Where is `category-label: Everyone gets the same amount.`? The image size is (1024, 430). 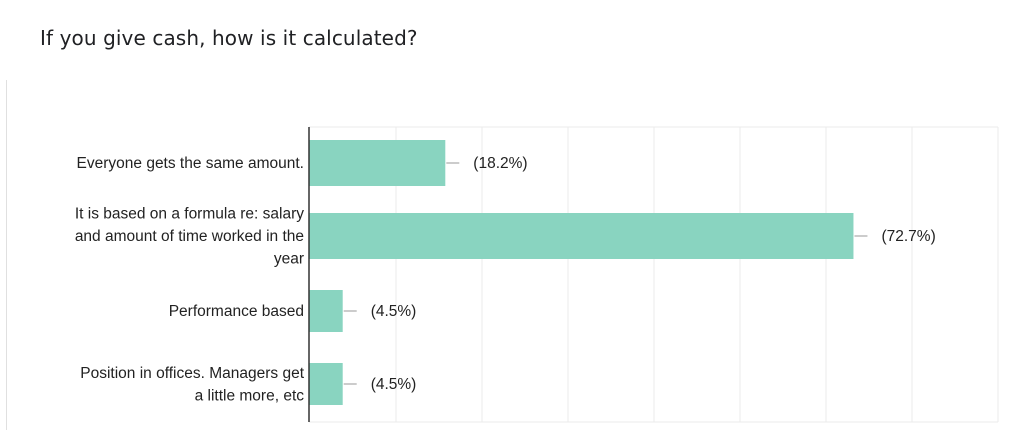
category-label: Everyone gets the same amount. is located at coordinates (190, 163).